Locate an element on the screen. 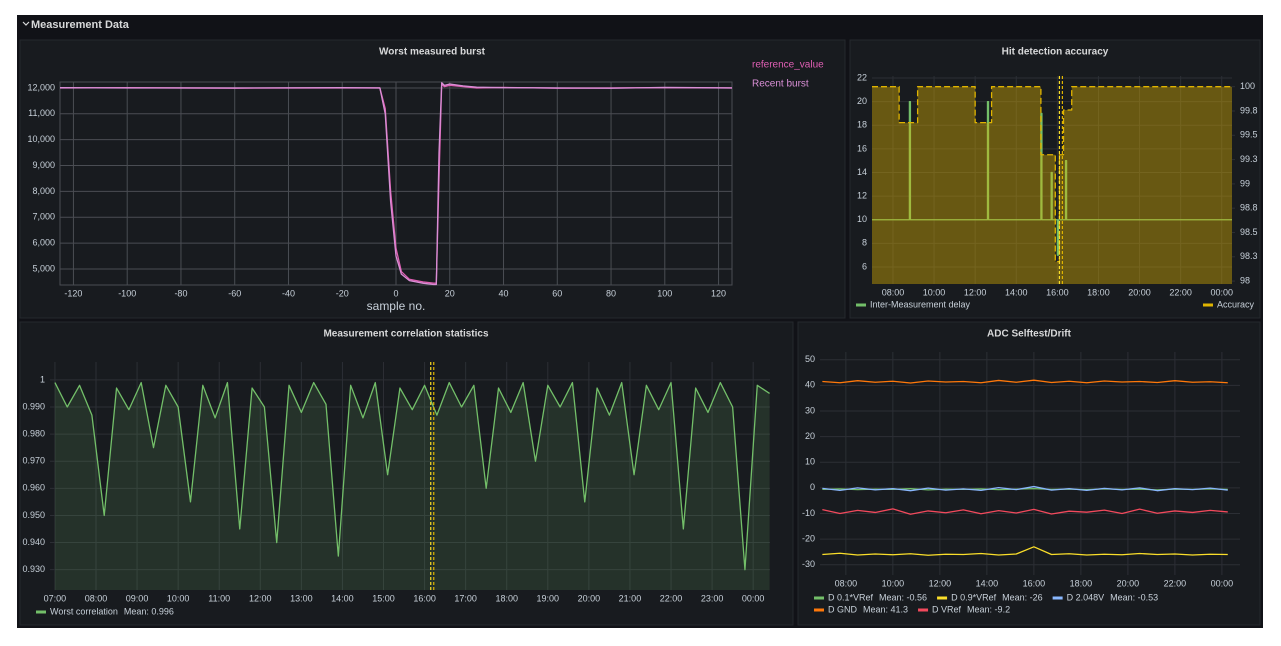 The height and width of the screenshot is (646, 1281). panel-title: Worst measured burst is located at coordinates (432, 52).